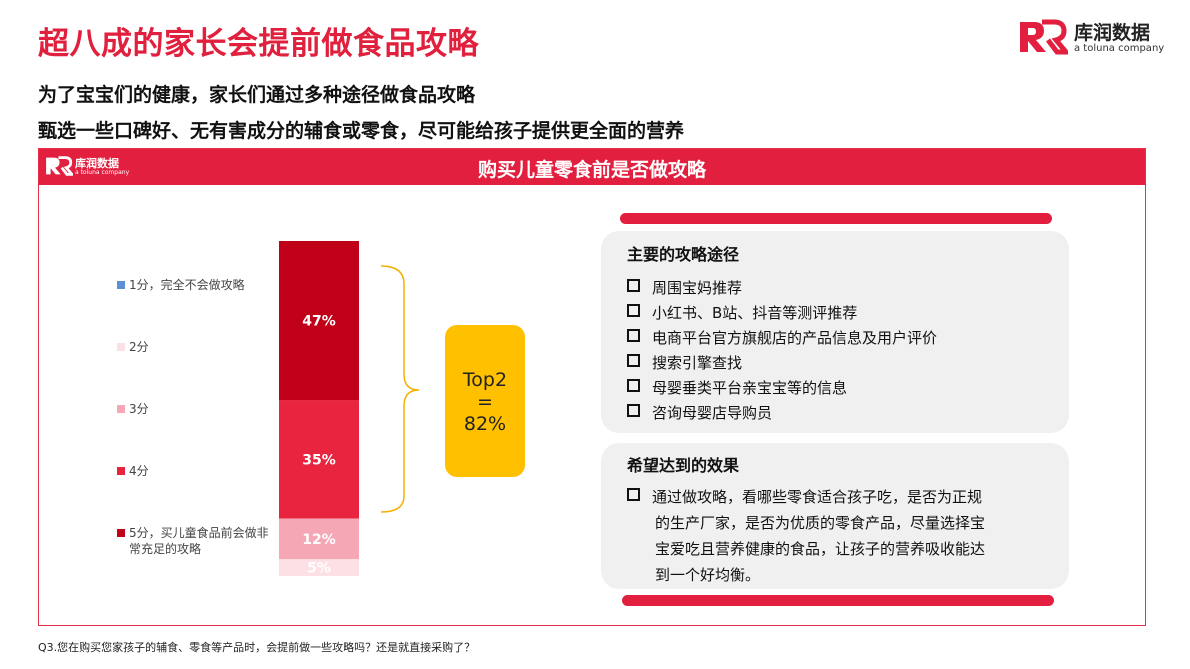 This screenshot has height=669, width=1190. Describe the element at coordinates (1046, 37) in the screenshot. I see `brand-logo-icon` at that location.